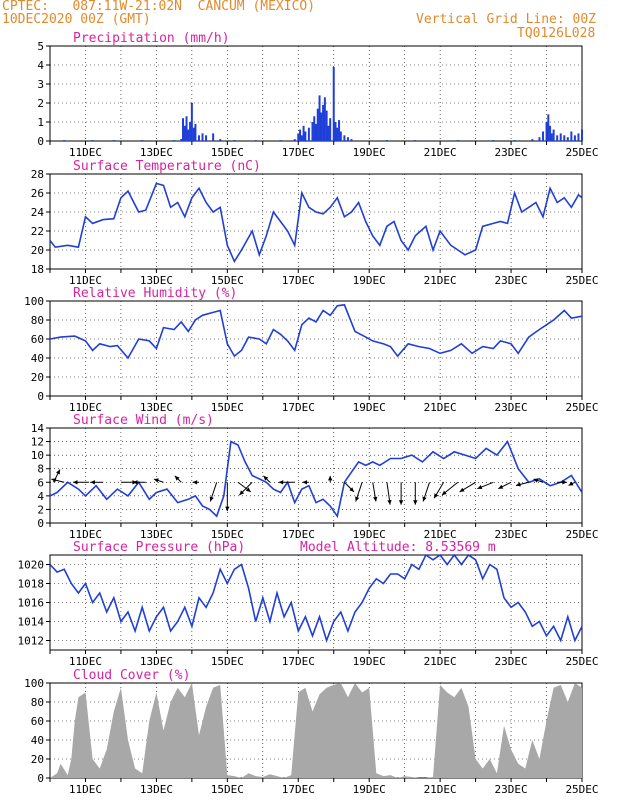 The width and height of the screenshot is (618, 800). Describe the element at coordinates (511, 280) in the screenshot. I see `temp-xtick-label: 23DEC` at that location.